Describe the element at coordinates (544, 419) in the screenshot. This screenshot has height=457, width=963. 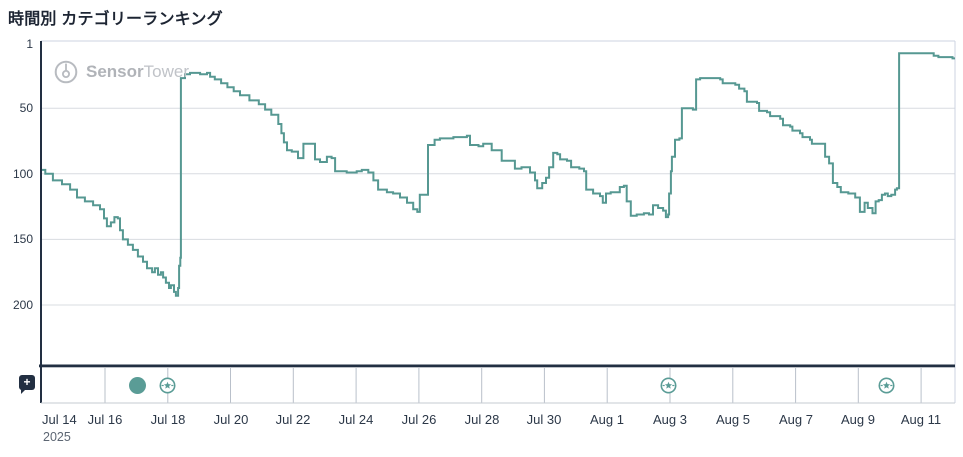
I see `x-tick-label-Jul-30: Jul 30` at that location.